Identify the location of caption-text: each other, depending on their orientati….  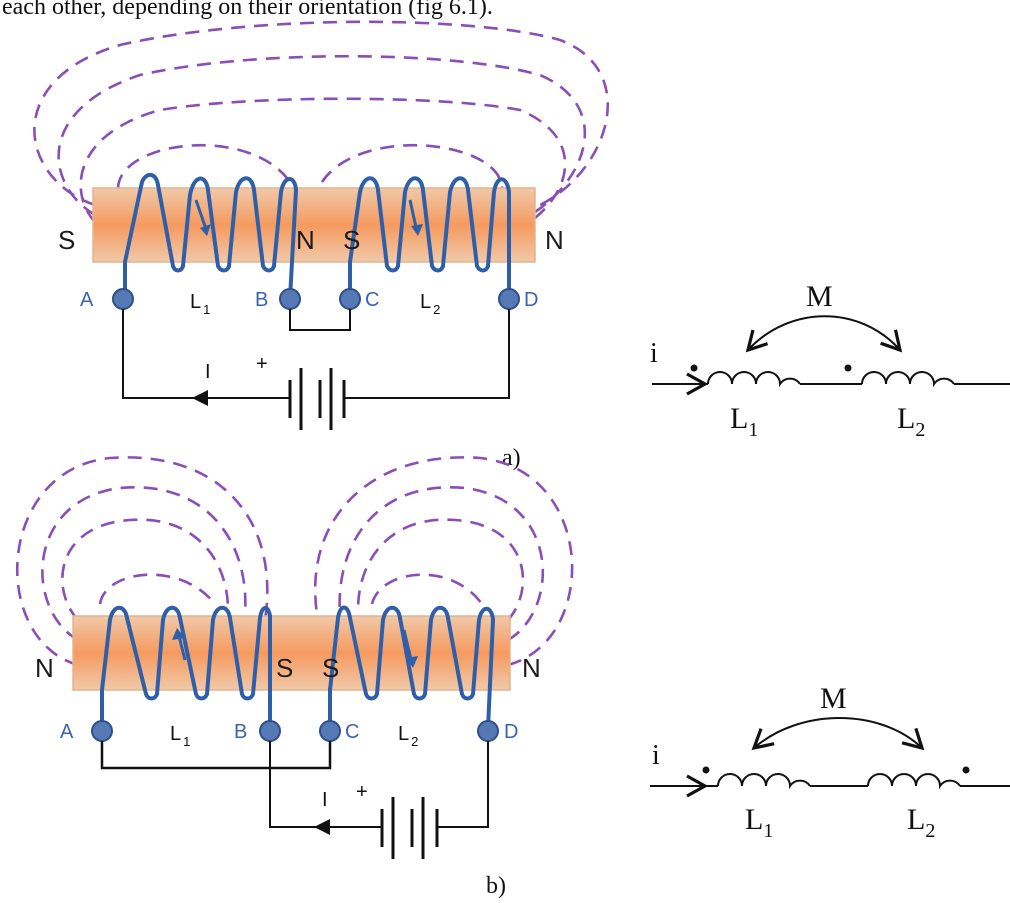
(247, 10).